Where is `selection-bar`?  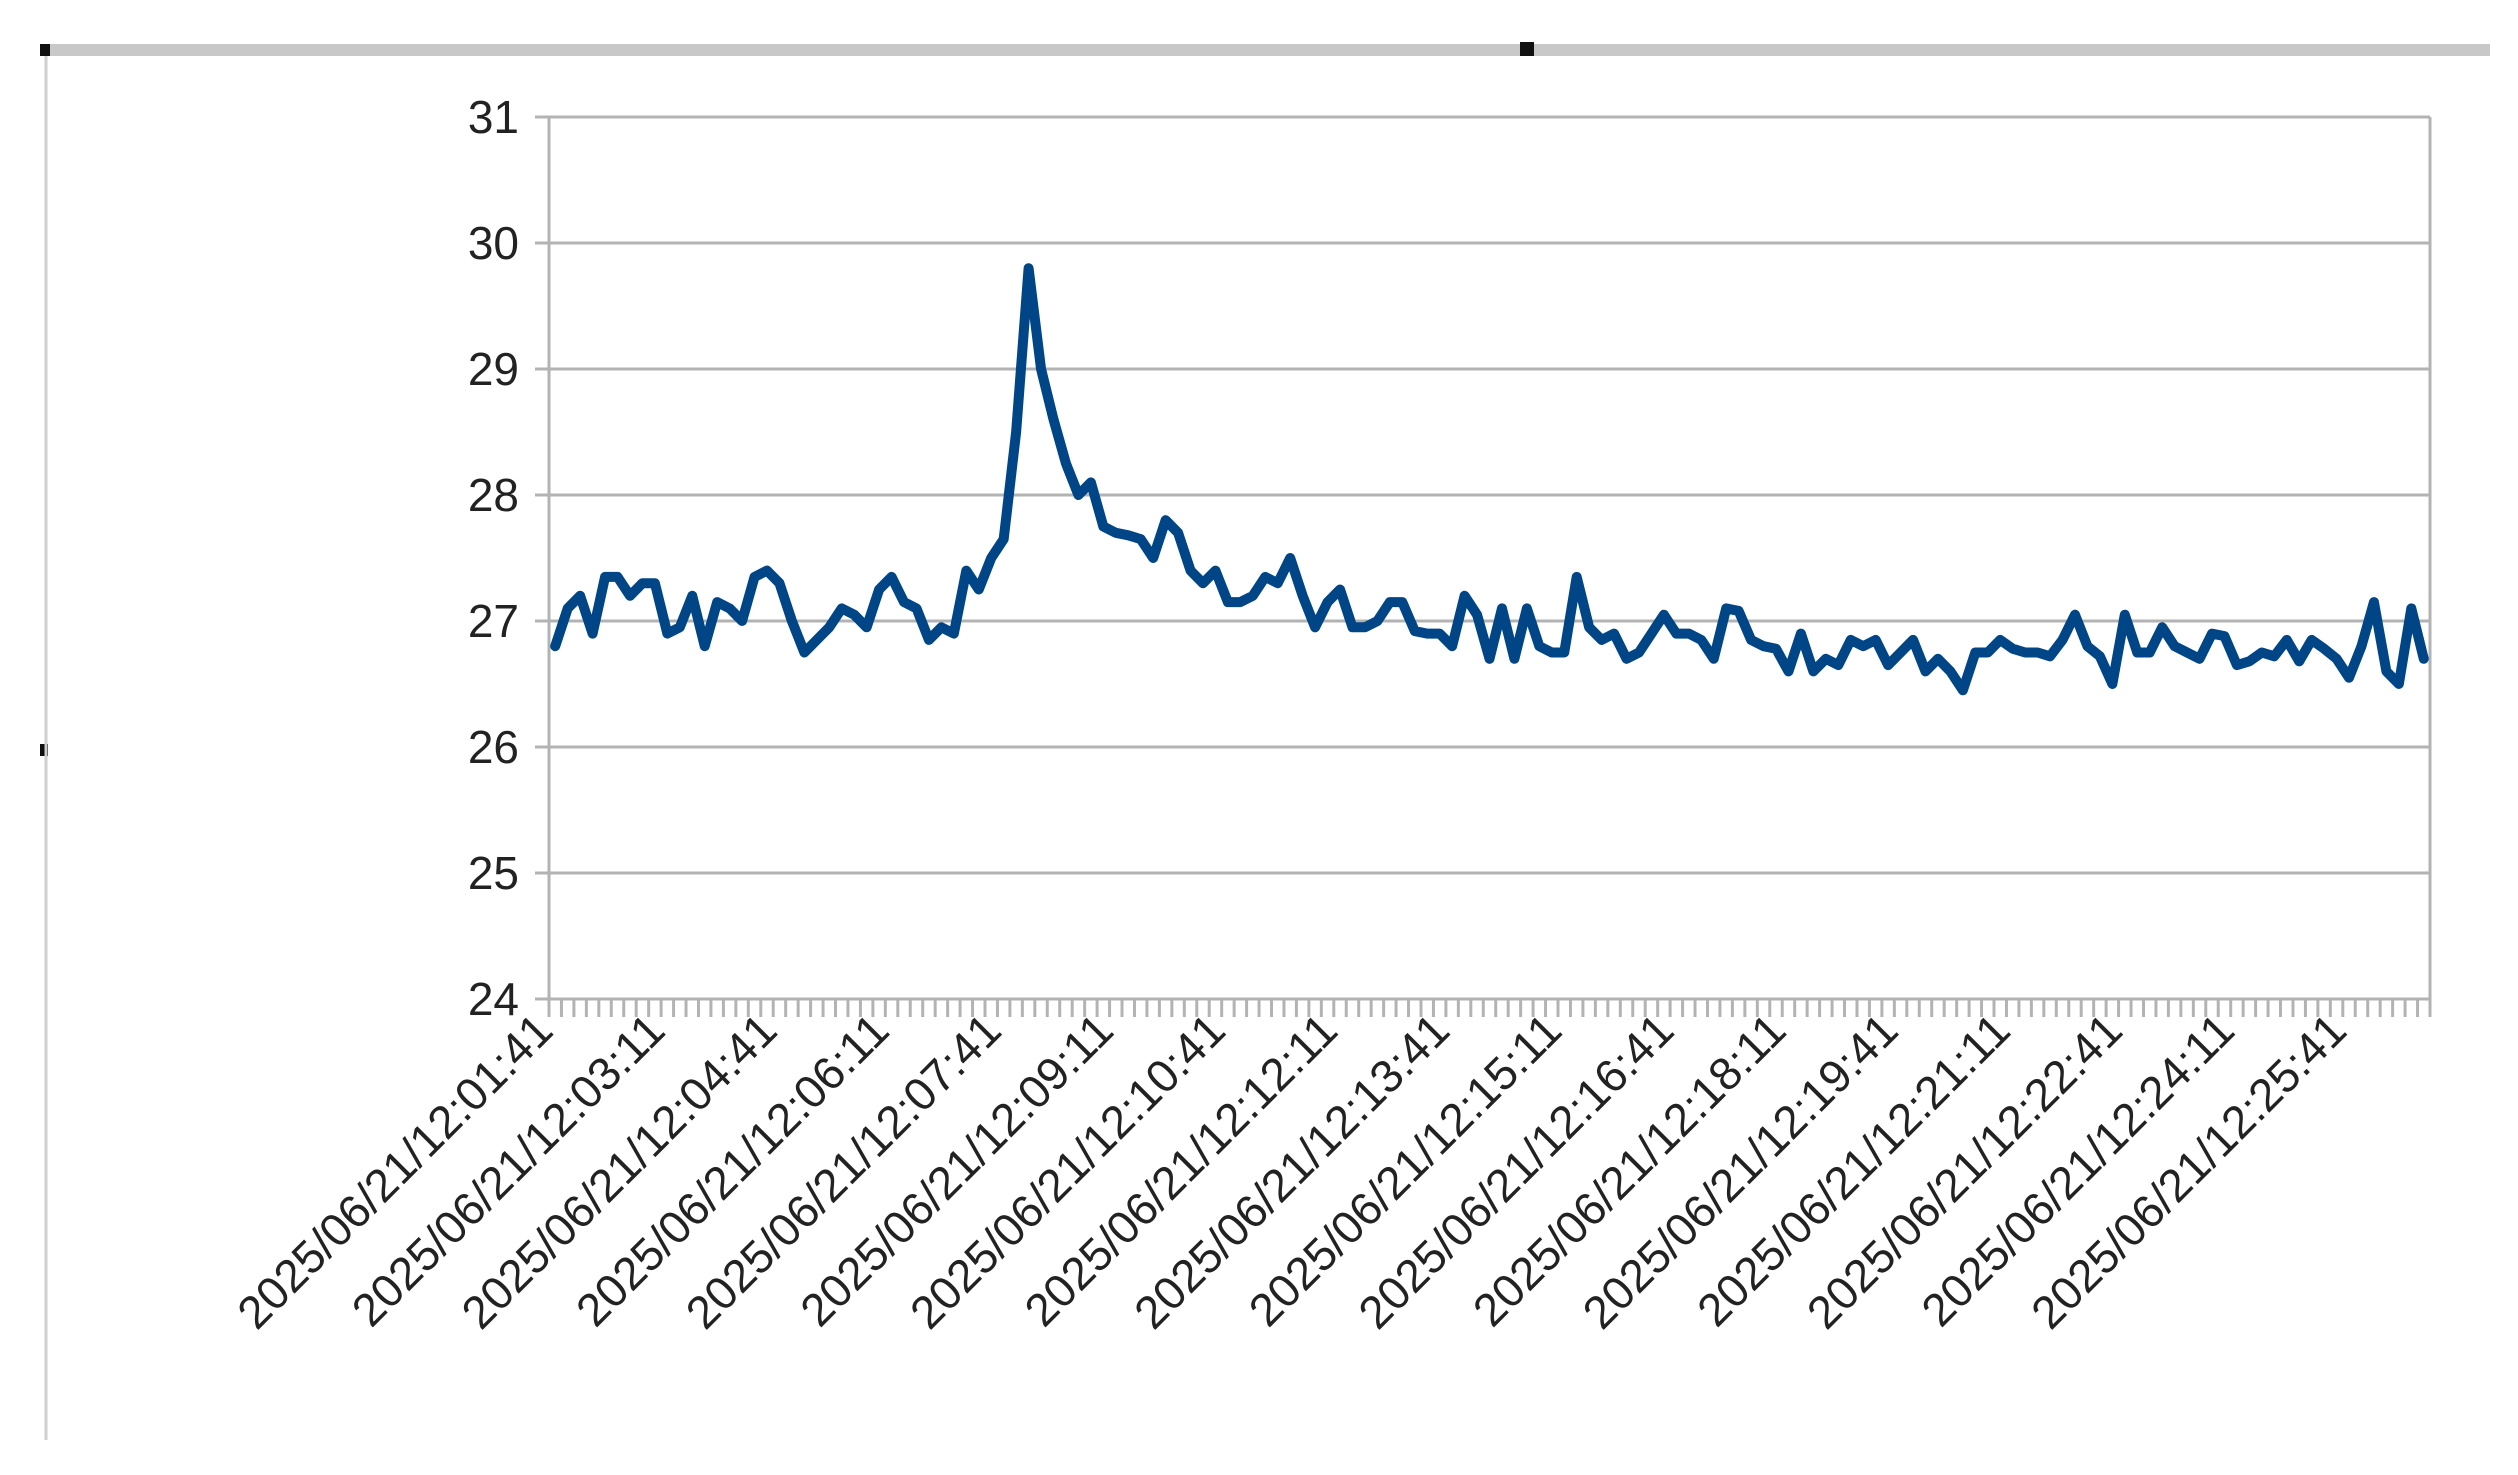
selection-bar is located at coordinates (1267, 50).